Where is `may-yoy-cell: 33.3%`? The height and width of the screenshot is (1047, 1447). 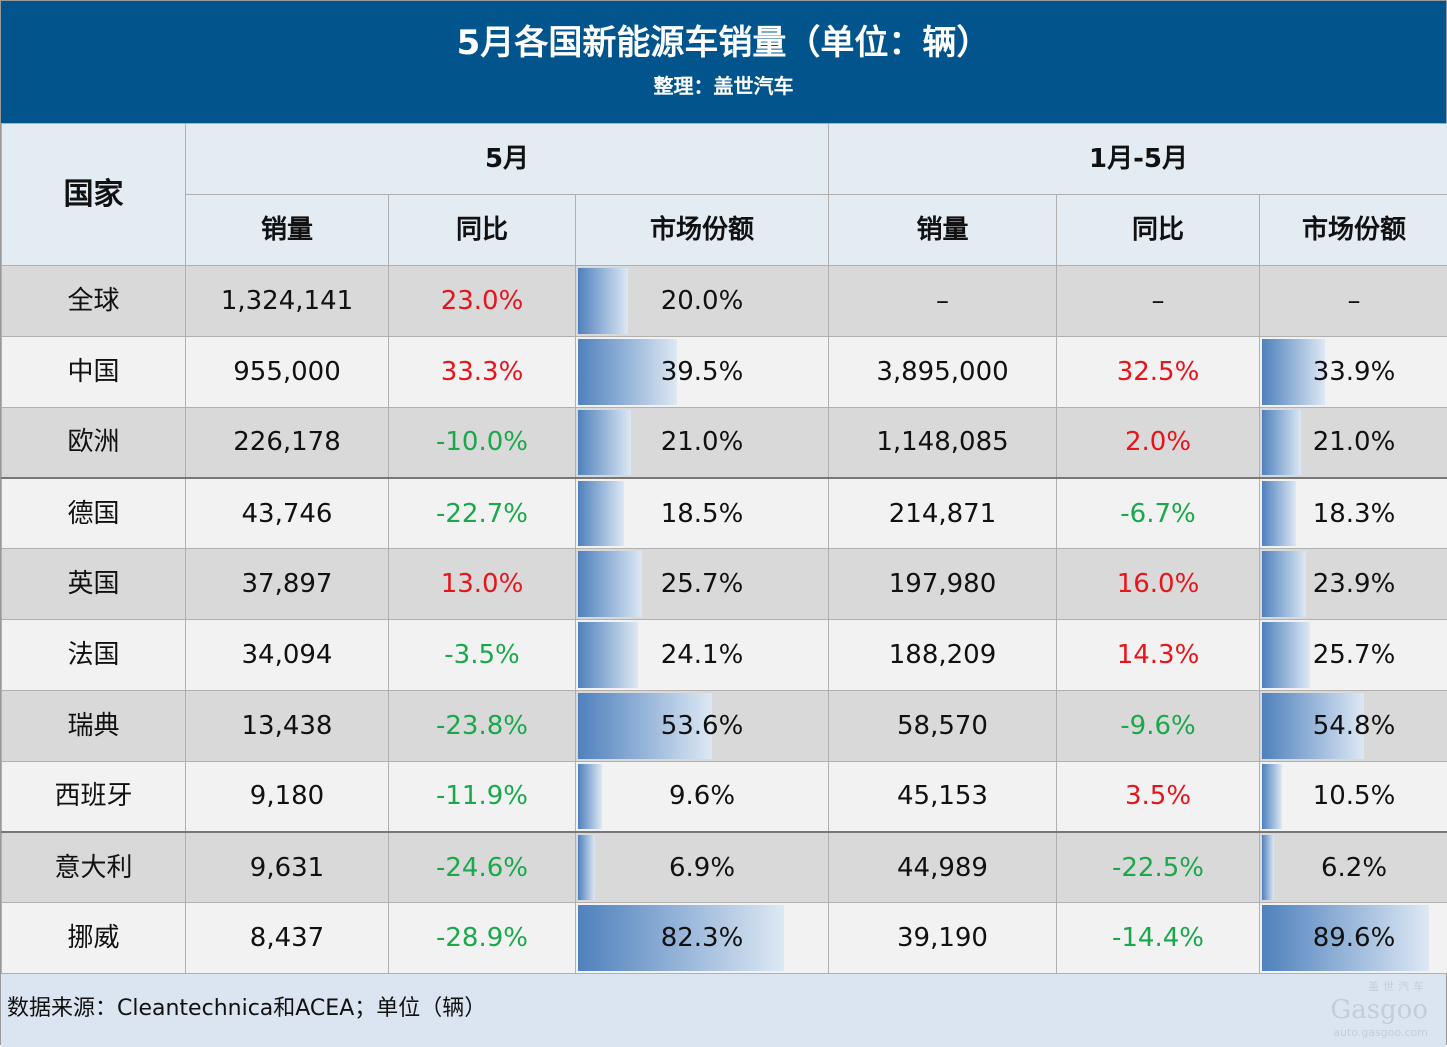
may-yoy-cell: 33.3% is located at coordinates (482, 371).